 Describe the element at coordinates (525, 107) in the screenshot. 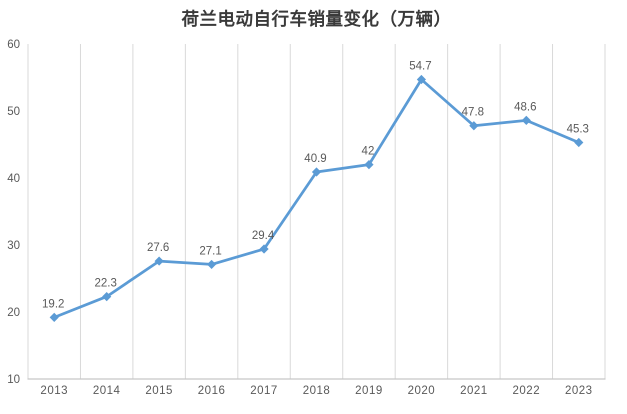

I see `data-point-label: 48.6` at that location.